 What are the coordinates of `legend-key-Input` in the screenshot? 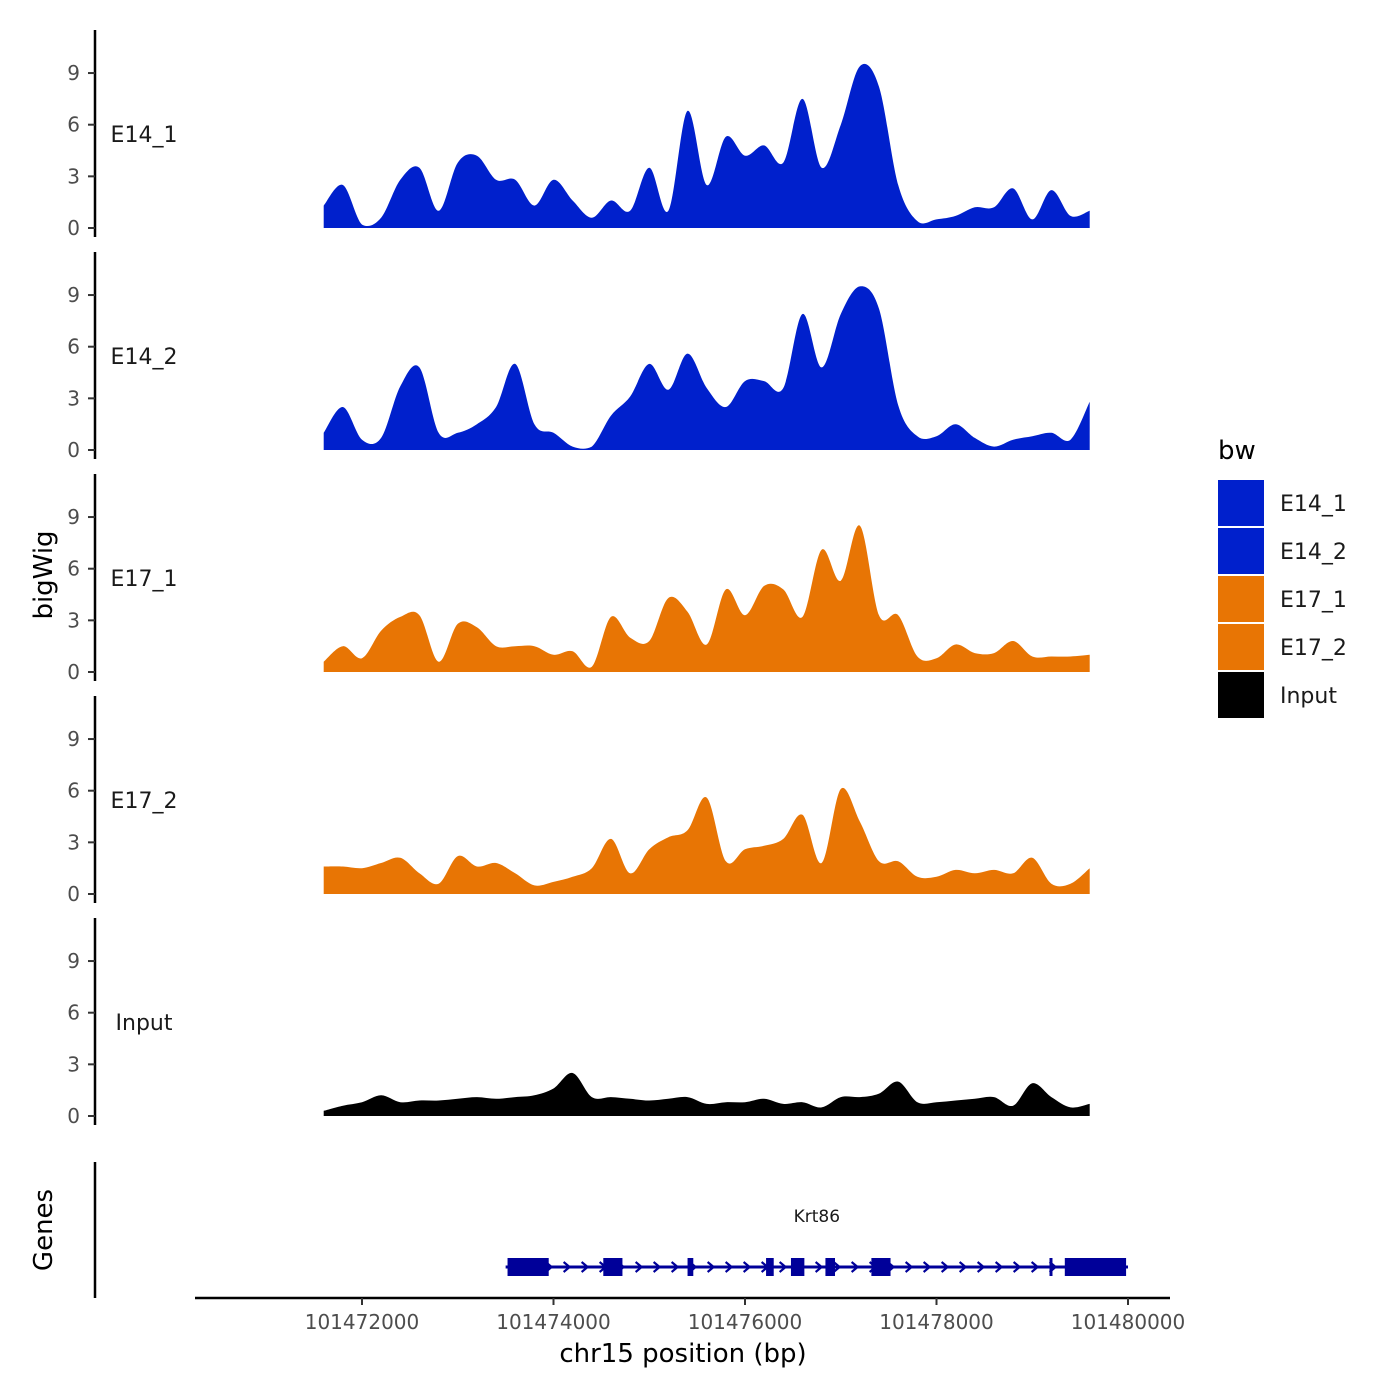 It's located at (1241, 695).